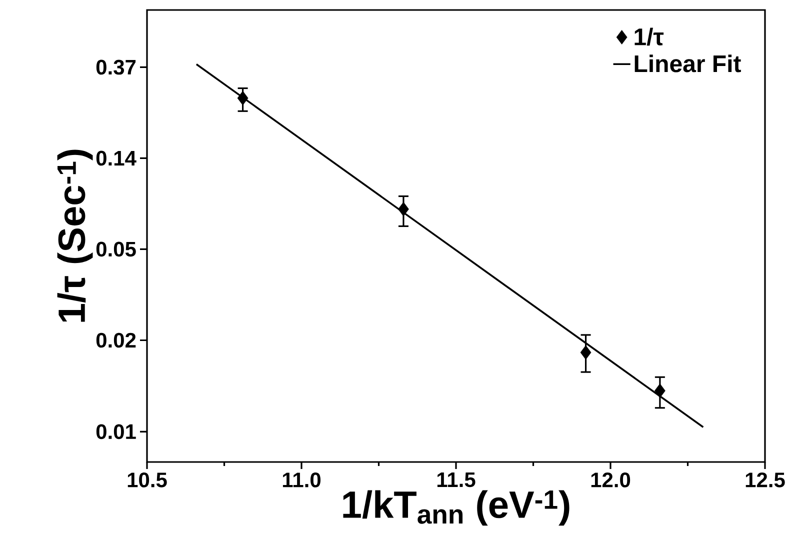 The height and width of the screenshot is (559, 796). Describe the element at coordinates (116, 67) in the screenshot. I see `y-tick-label: 0.37` at that location.